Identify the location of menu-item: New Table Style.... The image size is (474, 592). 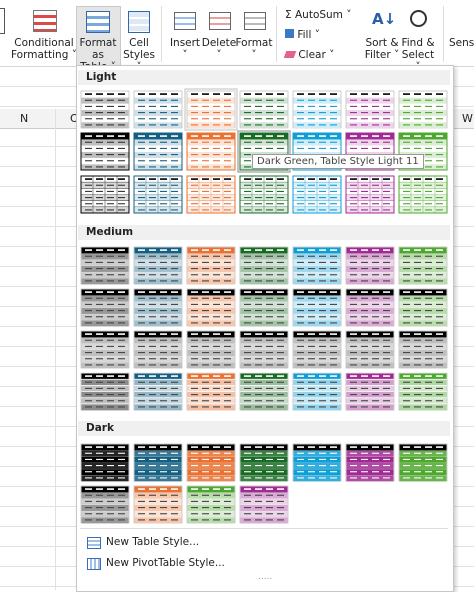
(153, 542).